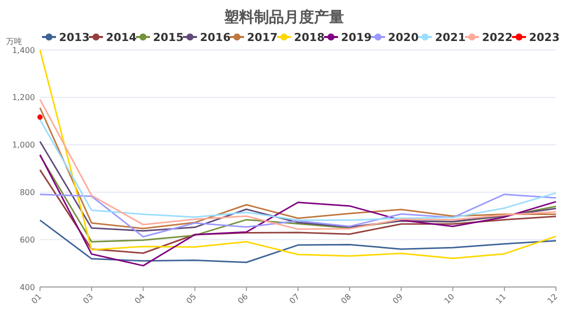 The width and height of the screenshot is (568, 334). What do you see at coordinates (309, 37) in the screenshot?
I see `legend-label: 2018` at bounding box center [309, 37].